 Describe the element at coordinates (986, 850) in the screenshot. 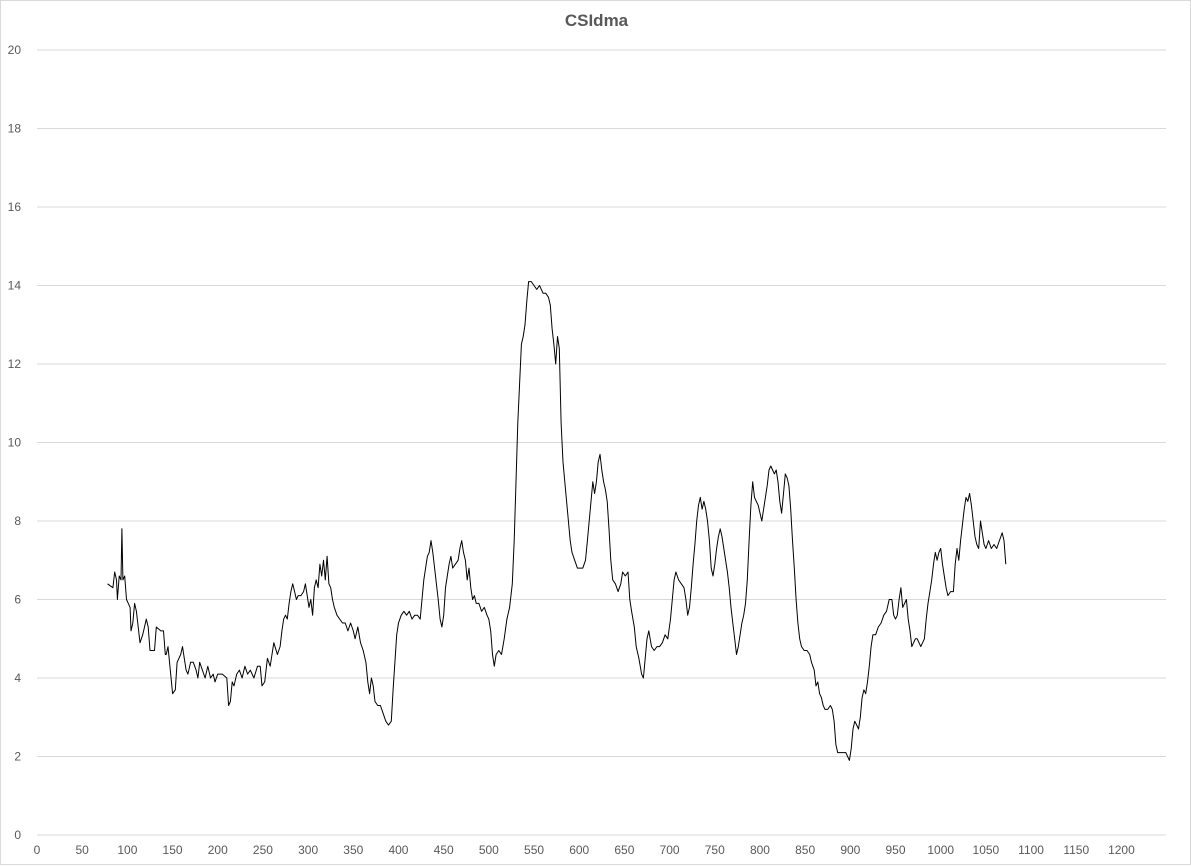

I see `x-tick-label: 1050` at that location.